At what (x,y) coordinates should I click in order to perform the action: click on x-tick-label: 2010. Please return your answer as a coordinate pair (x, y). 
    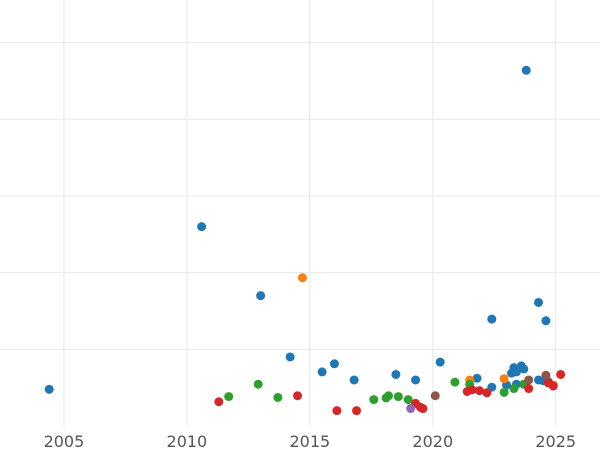
    Looking at the image, I should click on (187, 441).